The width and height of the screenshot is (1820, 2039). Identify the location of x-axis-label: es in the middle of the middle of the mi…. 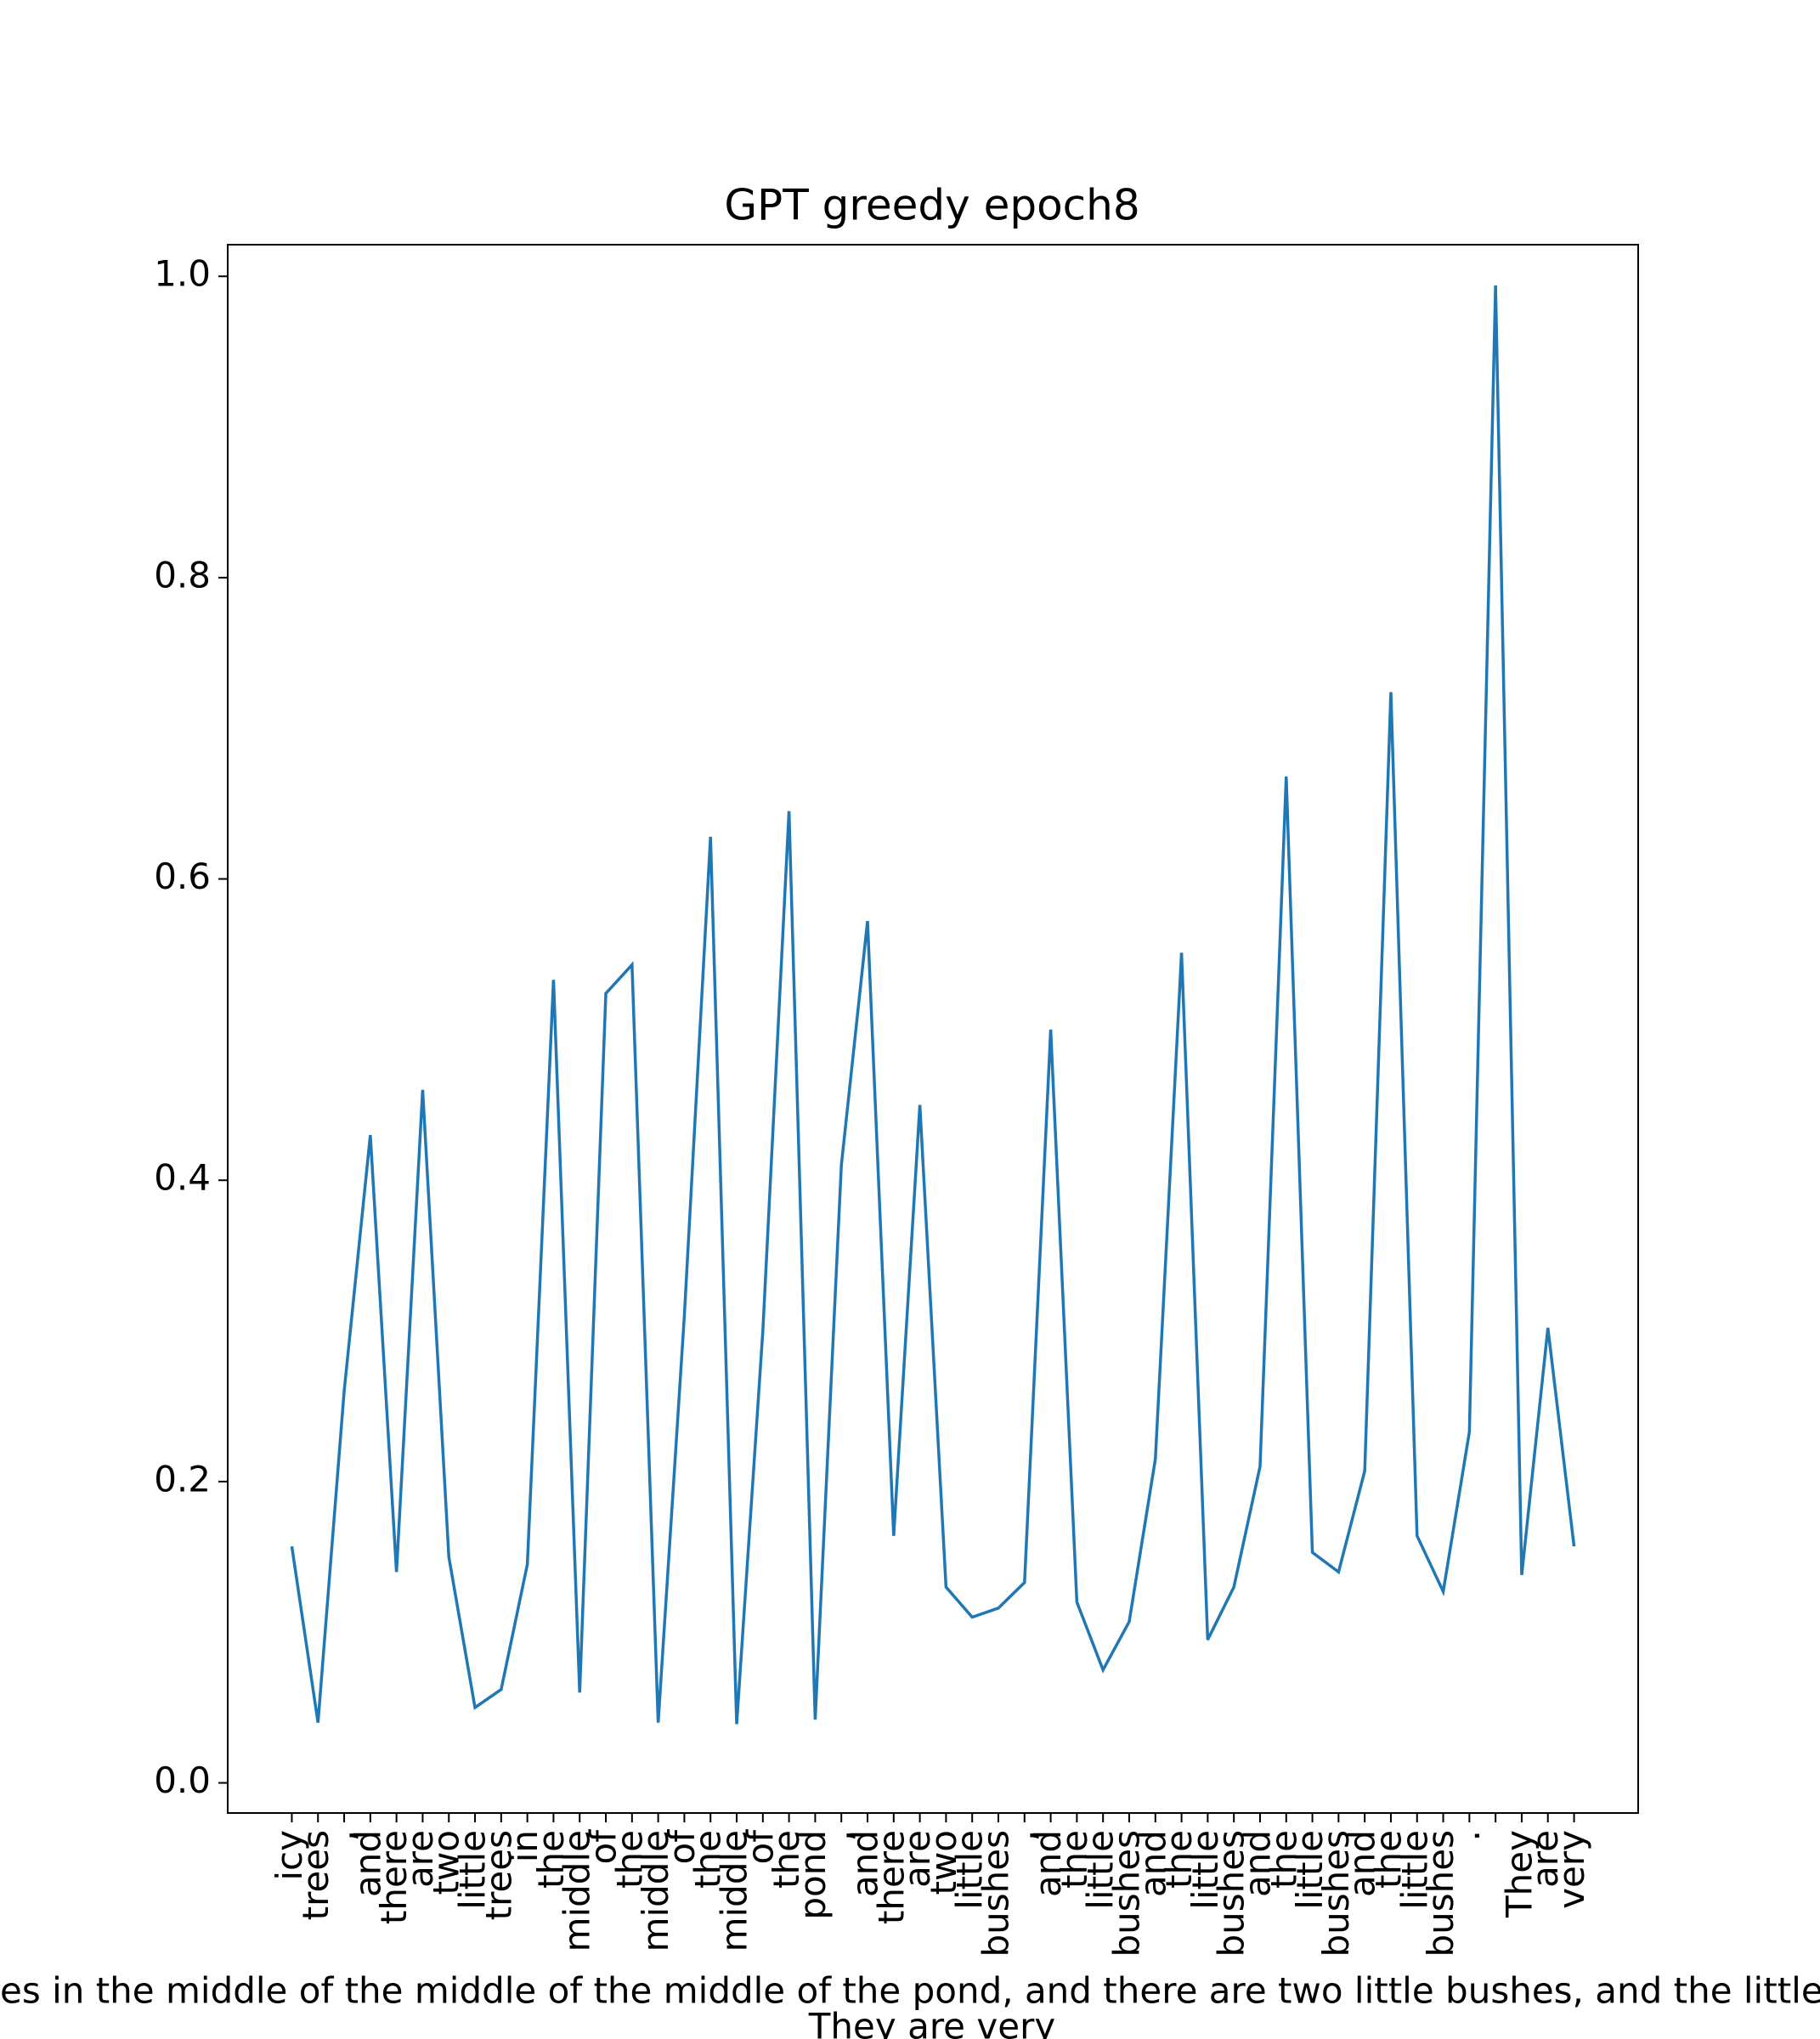
(910, 1991).